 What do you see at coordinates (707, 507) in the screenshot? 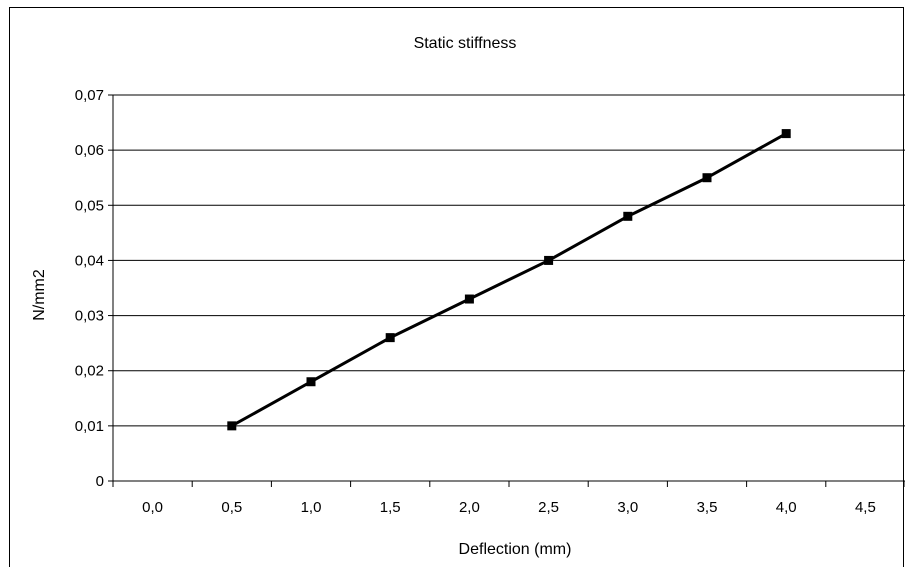
I see `x-tick-label: 3,5` at bounding box center [707, 507].